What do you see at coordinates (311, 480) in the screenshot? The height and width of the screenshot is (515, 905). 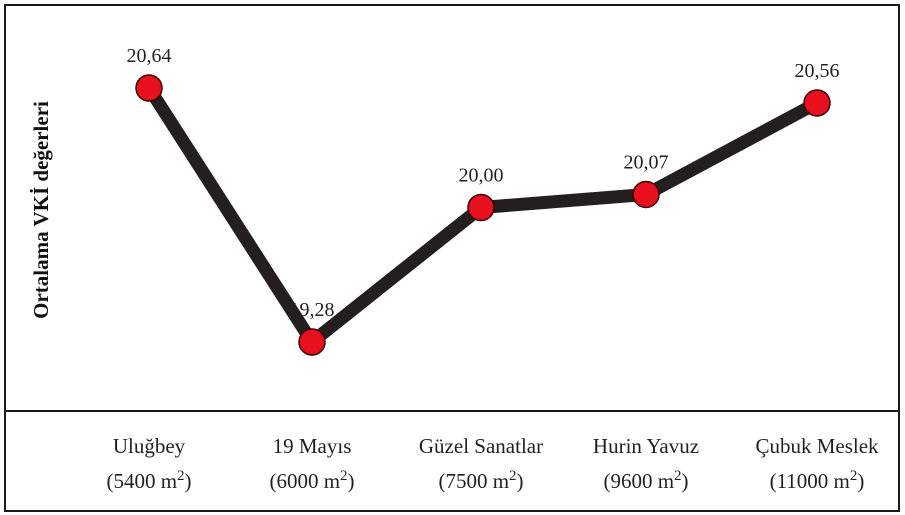 I see `category-area-label: (6000 m2)` at bounding box center [311, 480].